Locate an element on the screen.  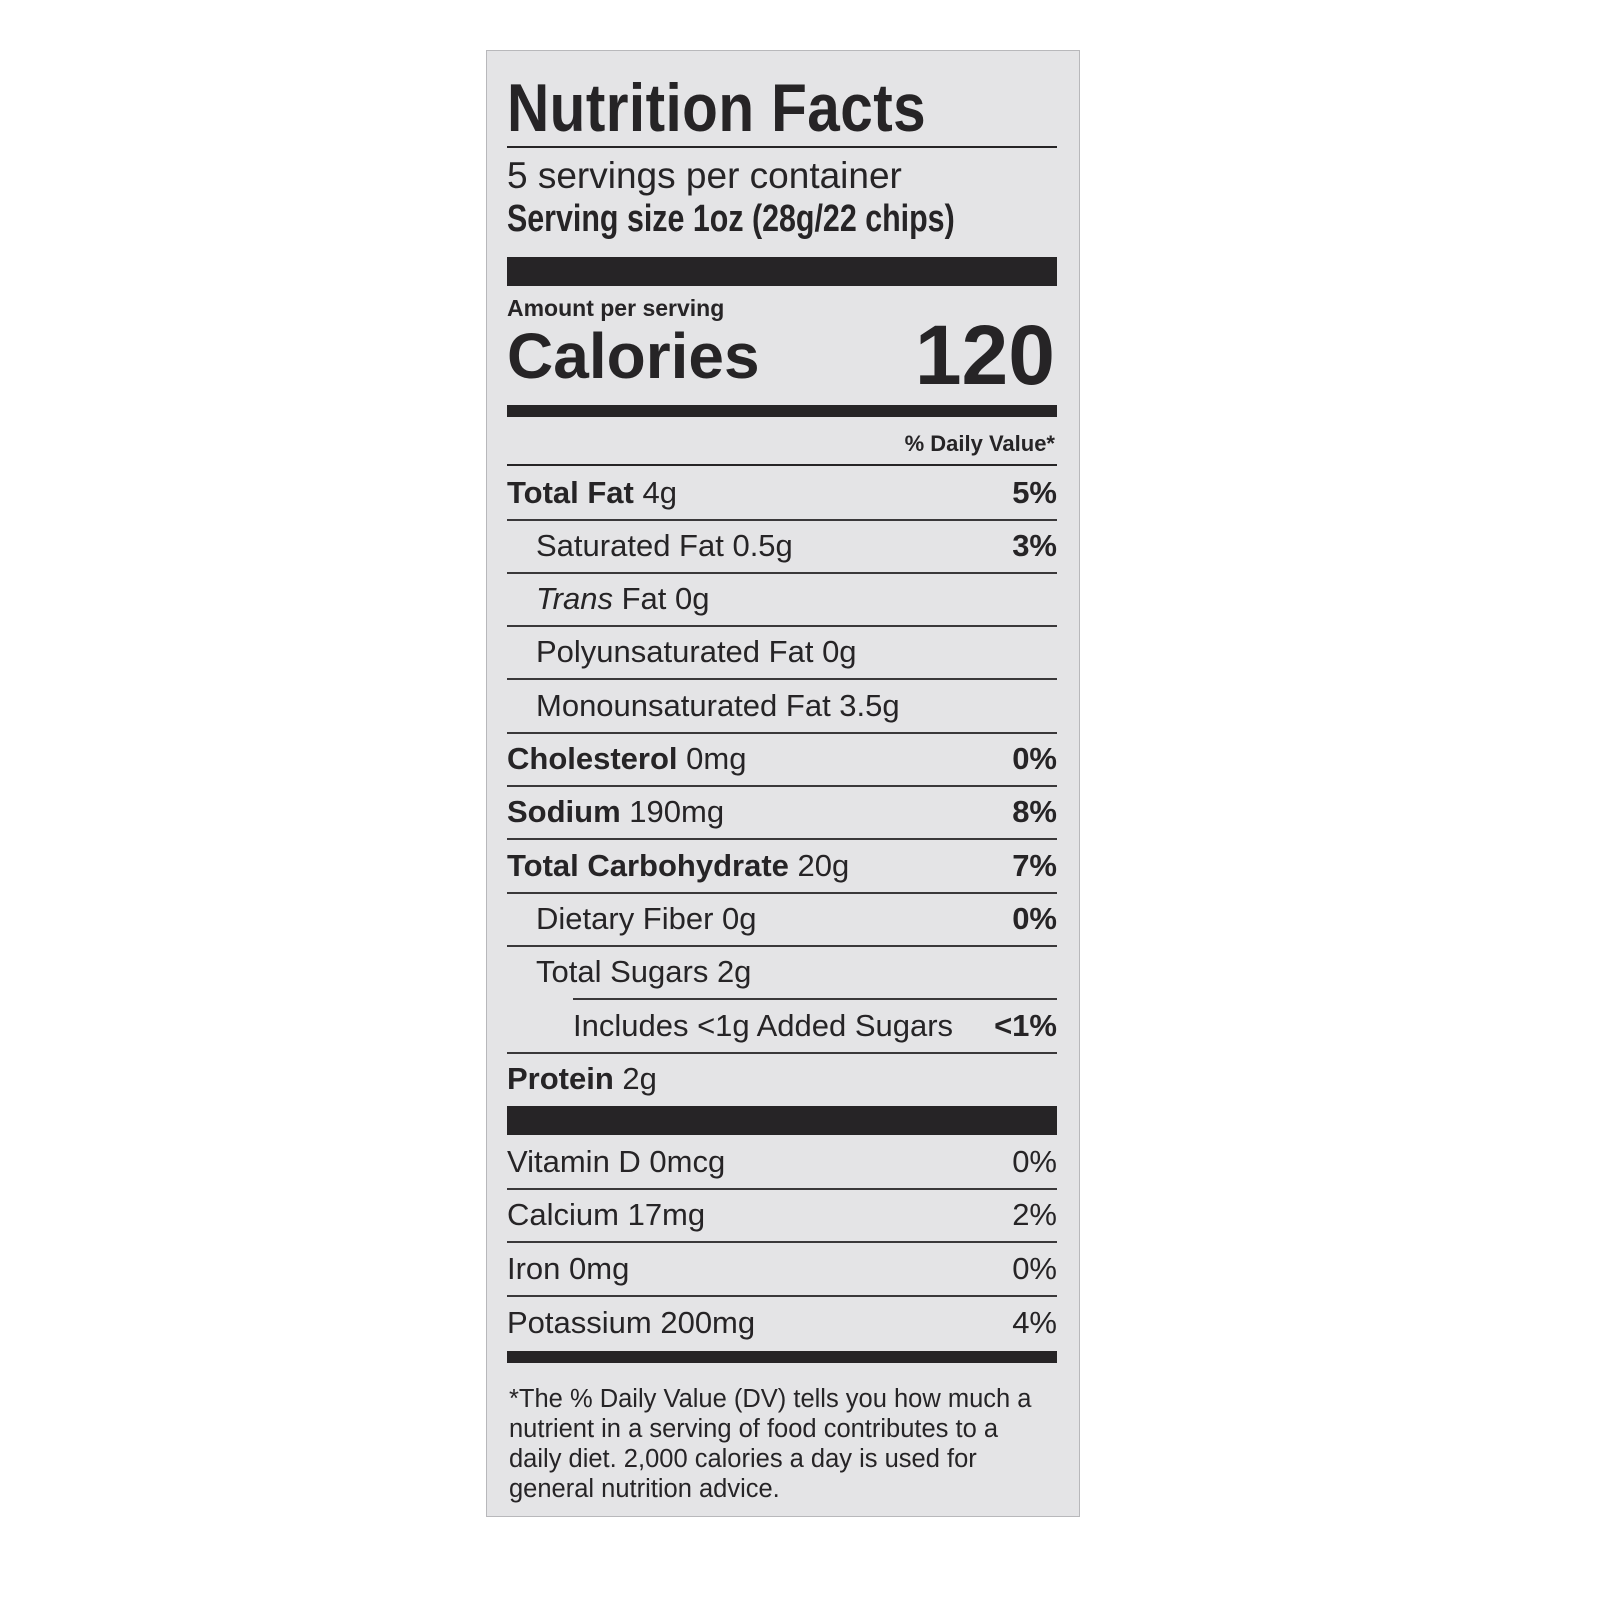
nutrient-row: Total Sugars 2g is located at coordinates (782, 972).